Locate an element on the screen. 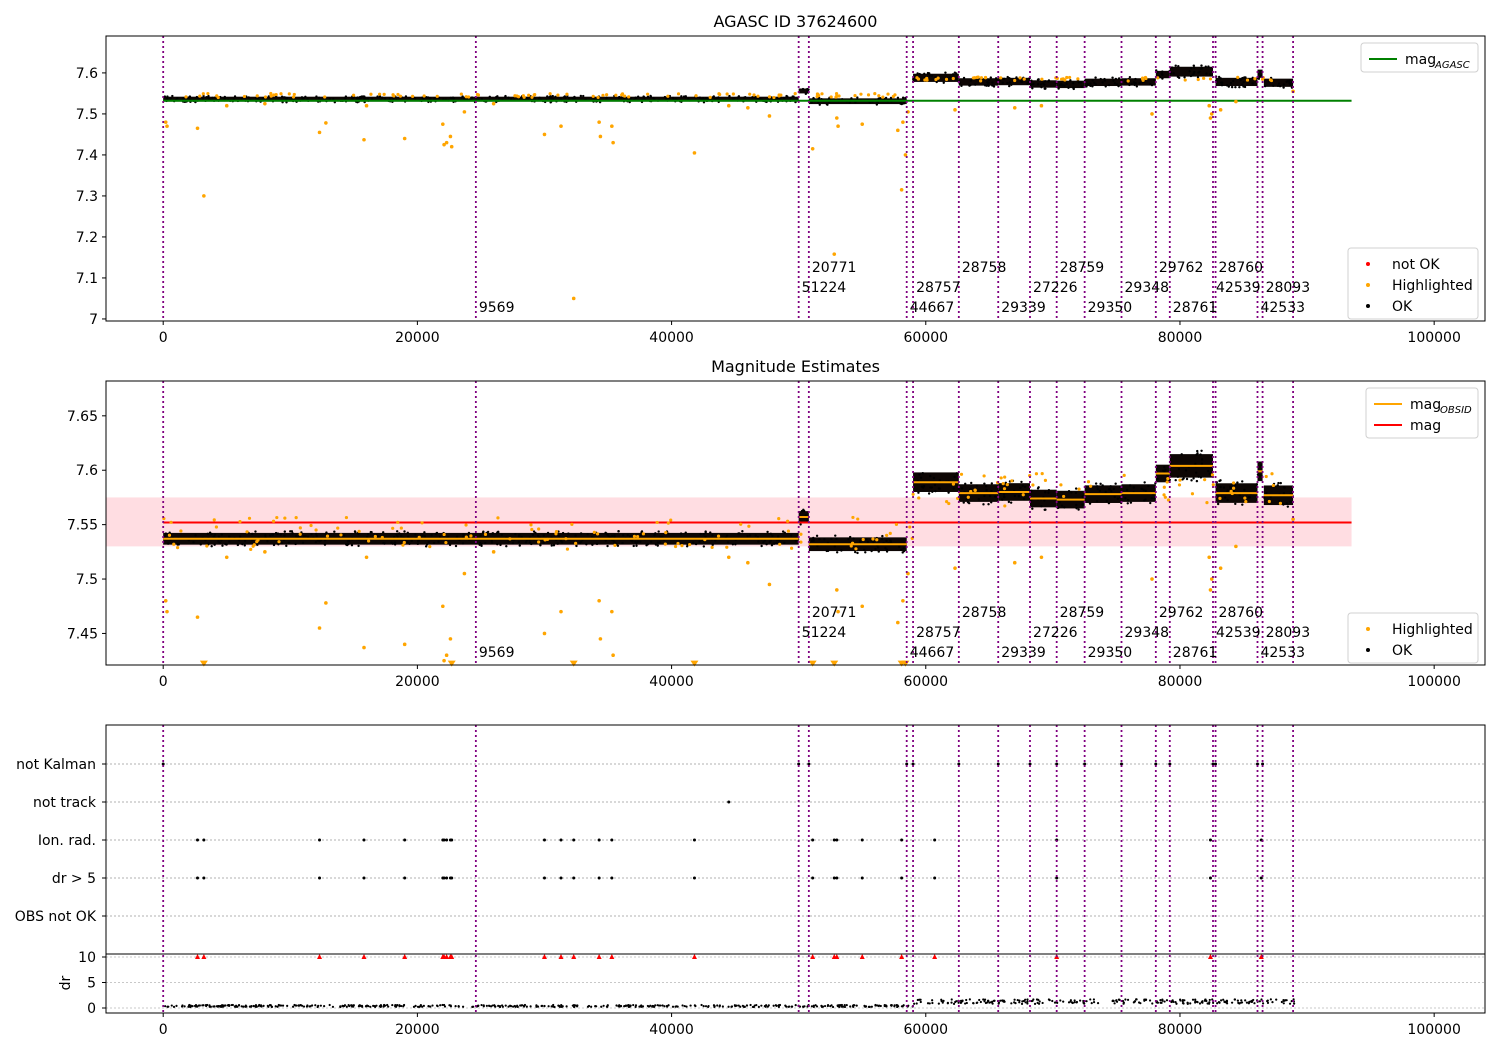 The width and height of the screenshot is (1500, 1050). category-label: Ion. rad. is located at coordinates (67, 841).